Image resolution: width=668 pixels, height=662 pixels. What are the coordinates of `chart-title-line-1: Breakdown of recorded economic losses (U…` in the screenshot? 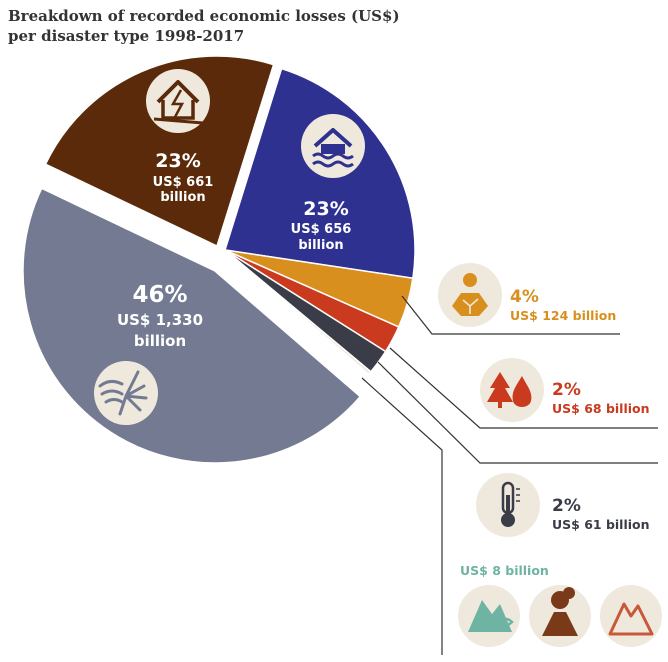 It's located at (204, 16).